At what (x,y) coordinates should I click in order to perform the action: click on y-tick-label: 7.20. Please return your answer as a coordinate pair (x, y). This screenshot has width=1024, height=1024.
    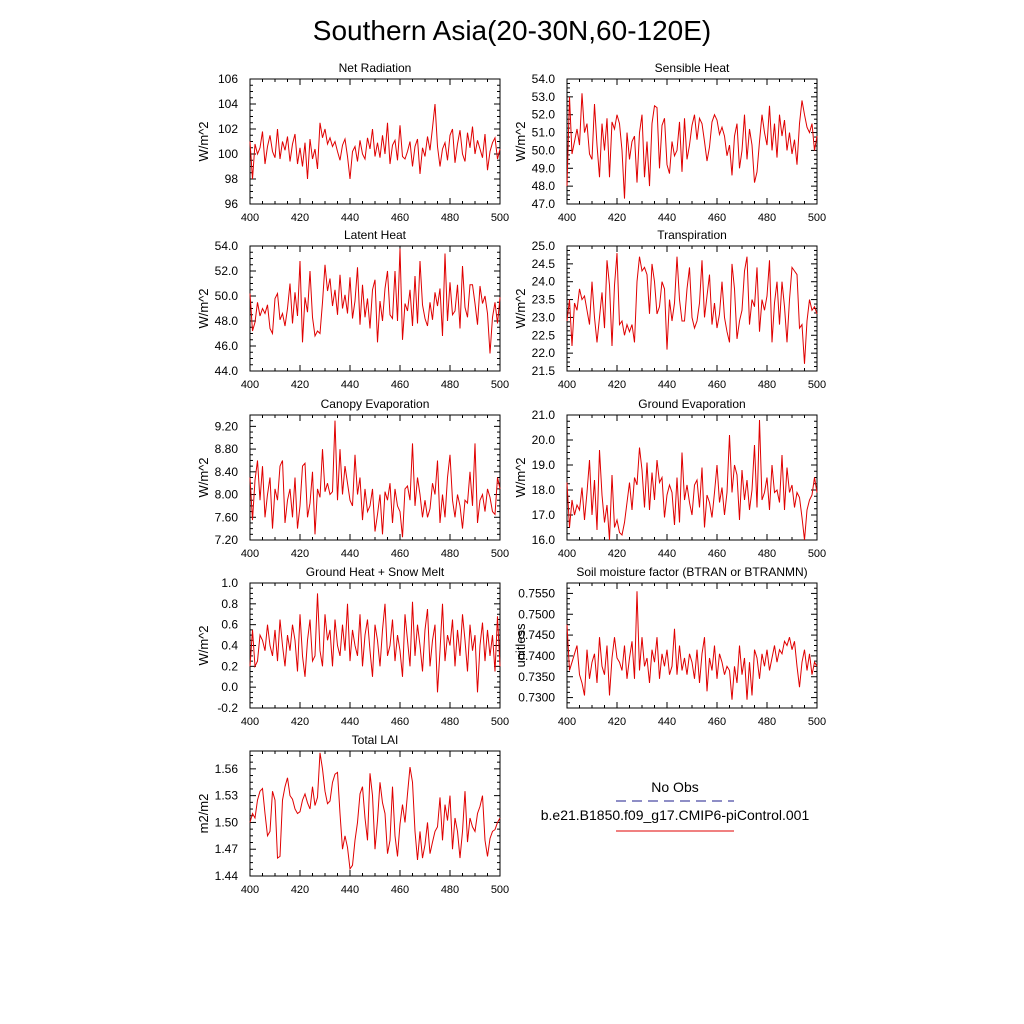
    Looking at the image, I should click on (227, 540).